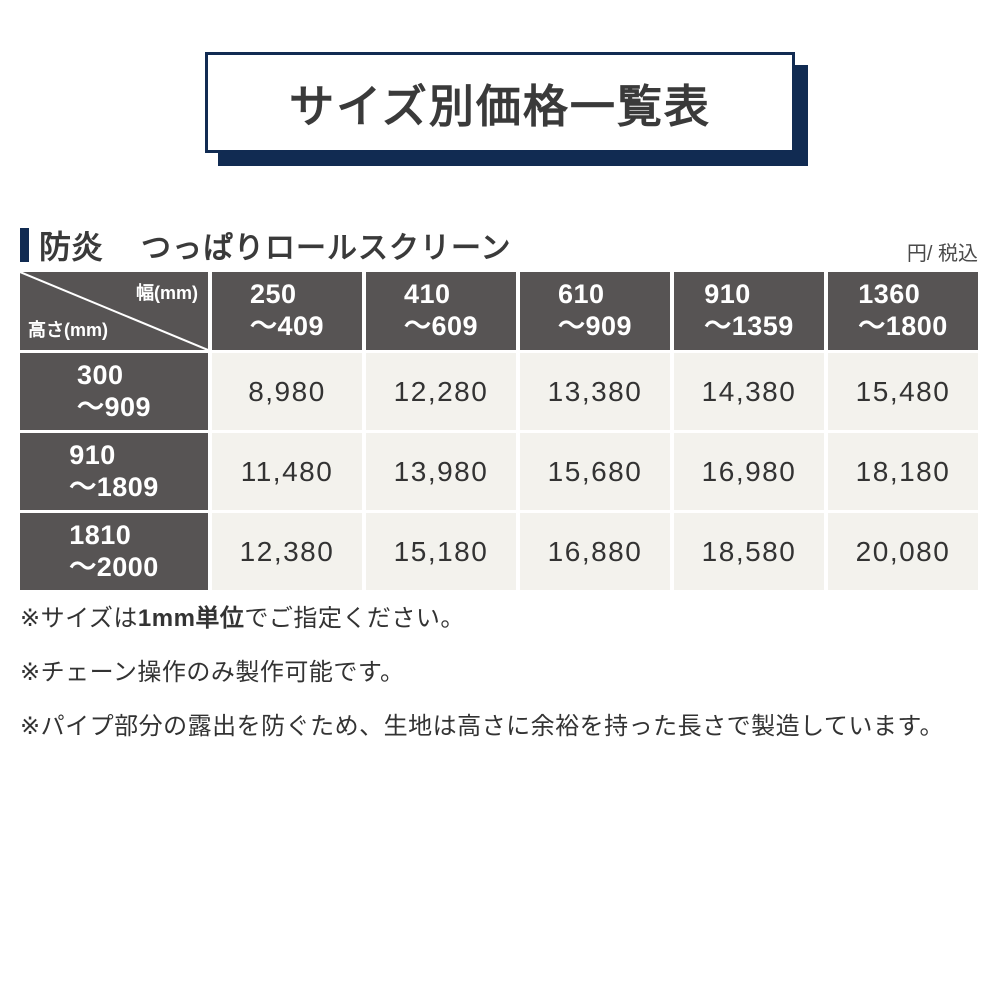  What do you see at coordinates (942, 254) in the screenshot?
I see `price-unit-label: 円/ 税込` at bounding box center [942, 254].